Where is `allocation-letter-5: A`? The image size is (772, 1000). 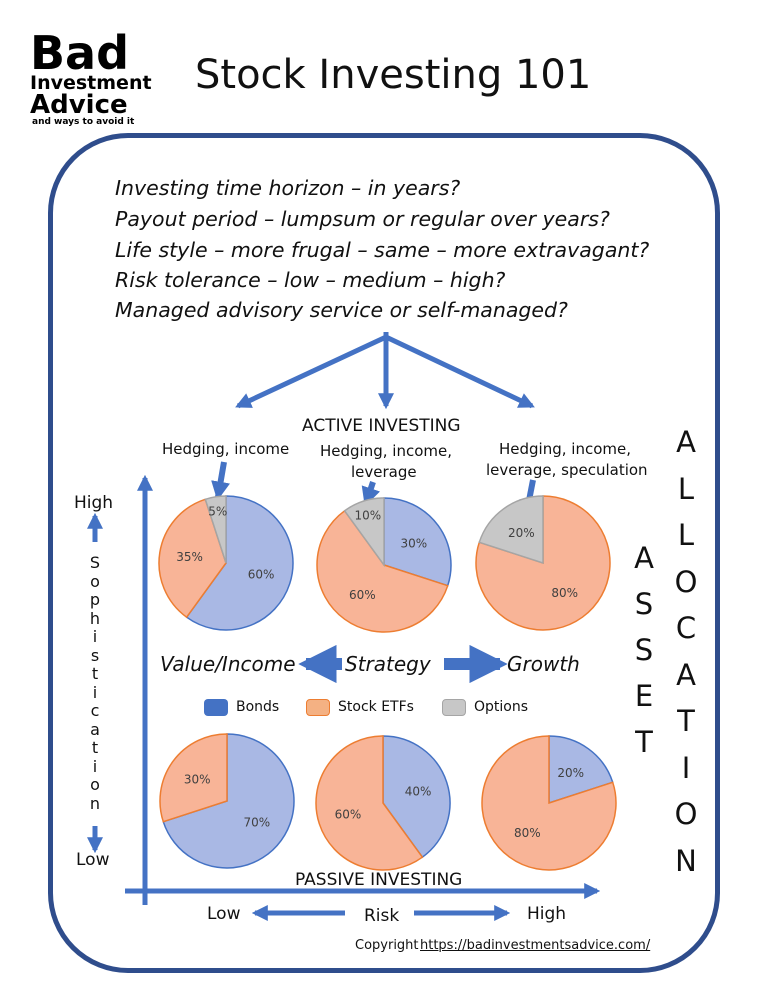
allocation-letter-5: A is located at coordinates (686, 674).